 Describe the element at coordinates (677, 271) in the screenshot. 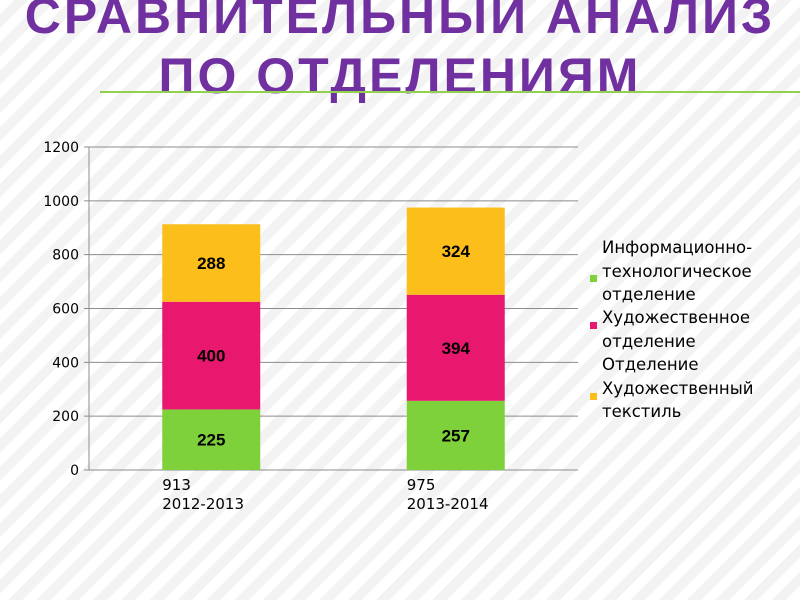

I see `legend-label: Информационно- технологическое отделение` at that location.